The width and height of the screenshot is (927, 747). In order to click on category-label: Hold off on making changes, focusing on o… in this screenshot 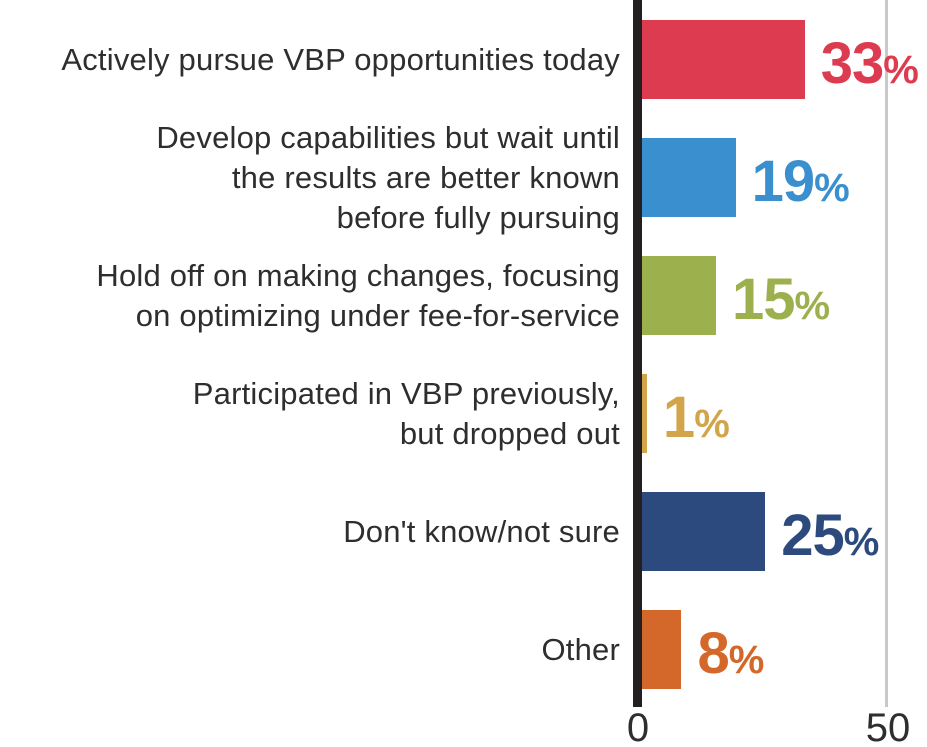, I will do `click(358, 296)`.